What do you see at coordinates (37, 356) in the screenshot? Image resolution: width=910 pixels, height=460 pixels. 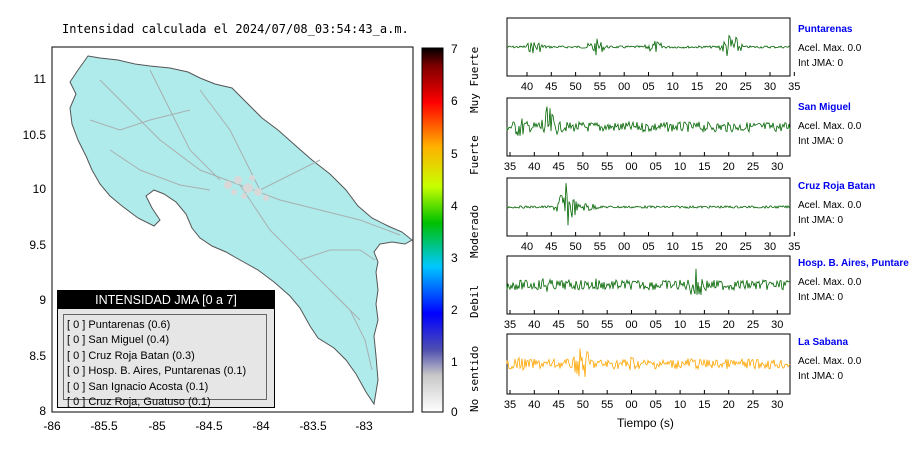 I see `lat-tick: 8.5` at bounding box center [37, 356].